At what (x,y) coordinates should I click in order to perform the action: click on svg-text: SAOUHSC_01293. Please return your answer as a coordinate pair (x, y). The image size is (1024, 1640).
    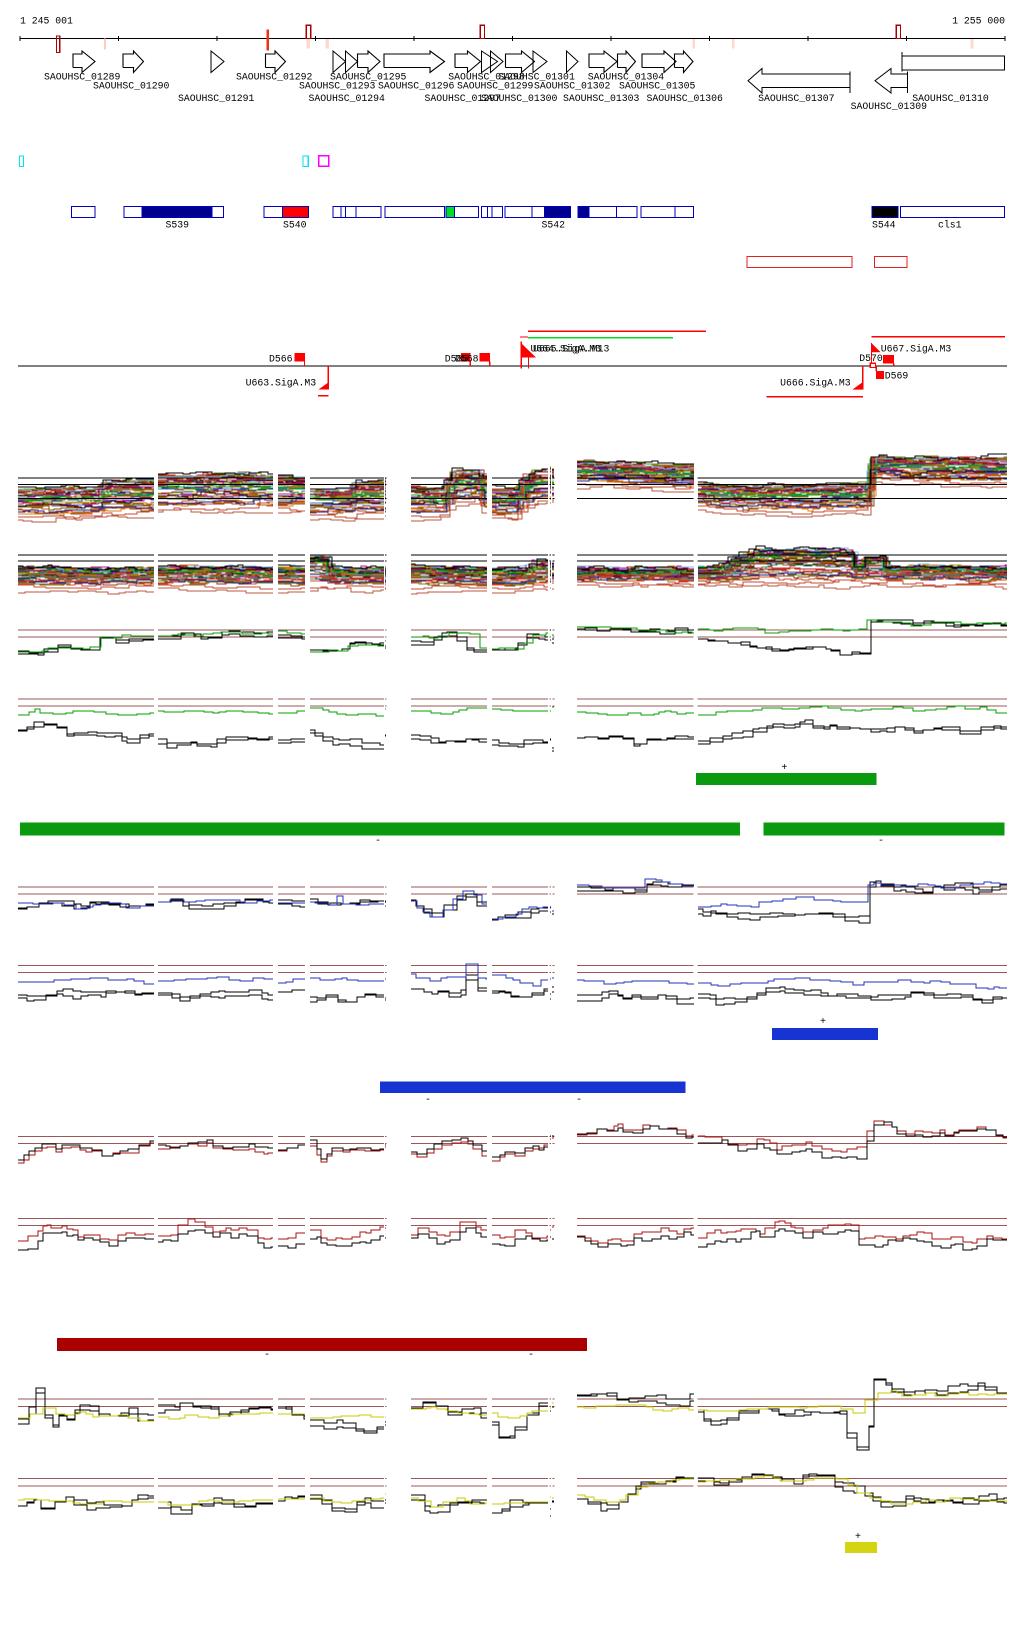
    Looking at the image, I should click on (337, 85).